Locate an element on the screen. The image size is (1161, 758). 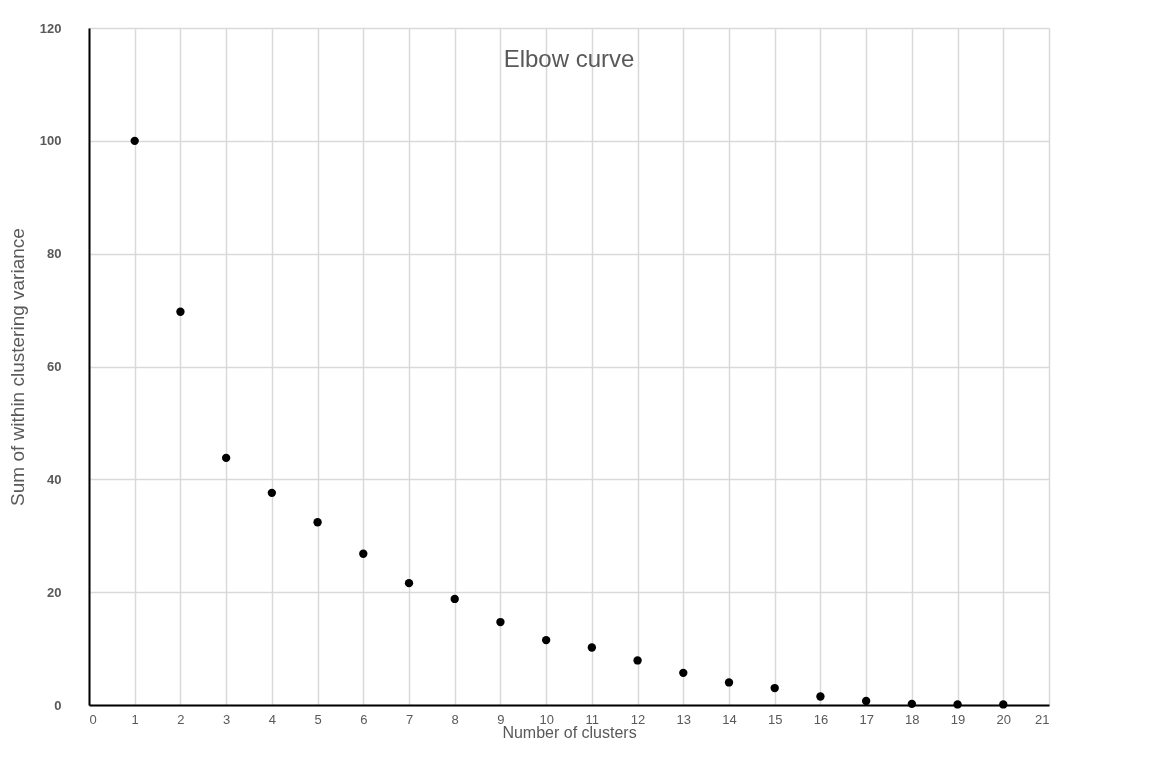
x-tick-label: 4 is located at coordinates (272, 719).